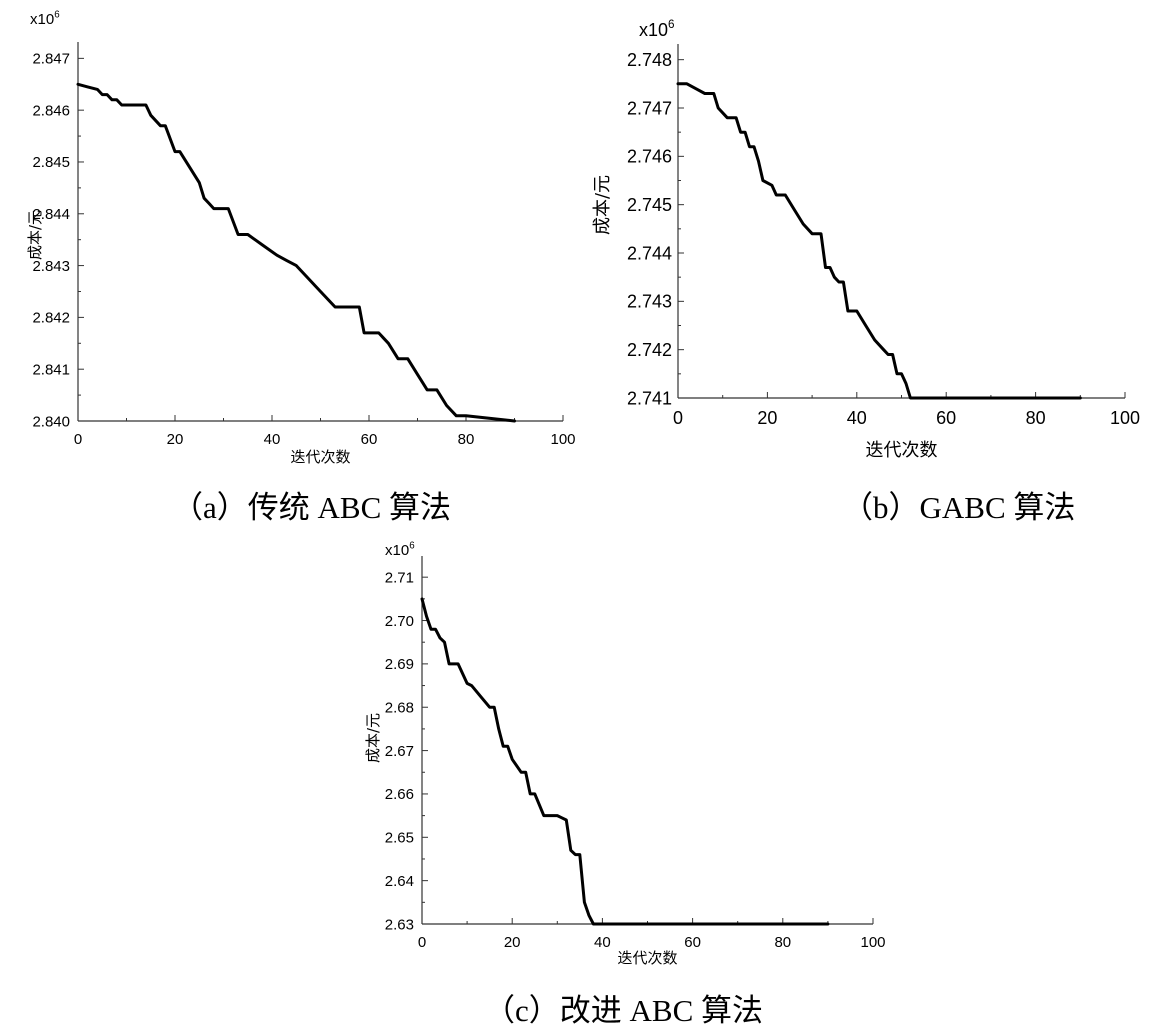 The image size is (1153, 1036). I want to click on y-tick-label: 2.843, so click(51, 266).